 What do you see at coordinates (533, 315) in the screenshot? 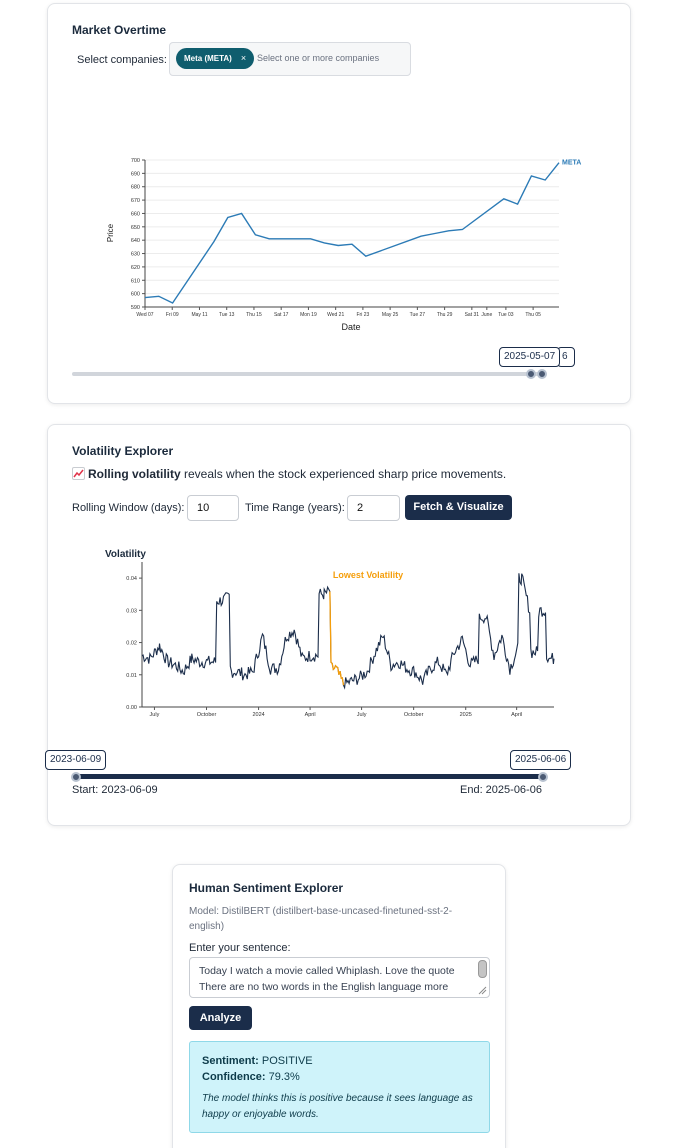
I see `price-xtick-label: Thu 05` at bounding box center [533, 315].